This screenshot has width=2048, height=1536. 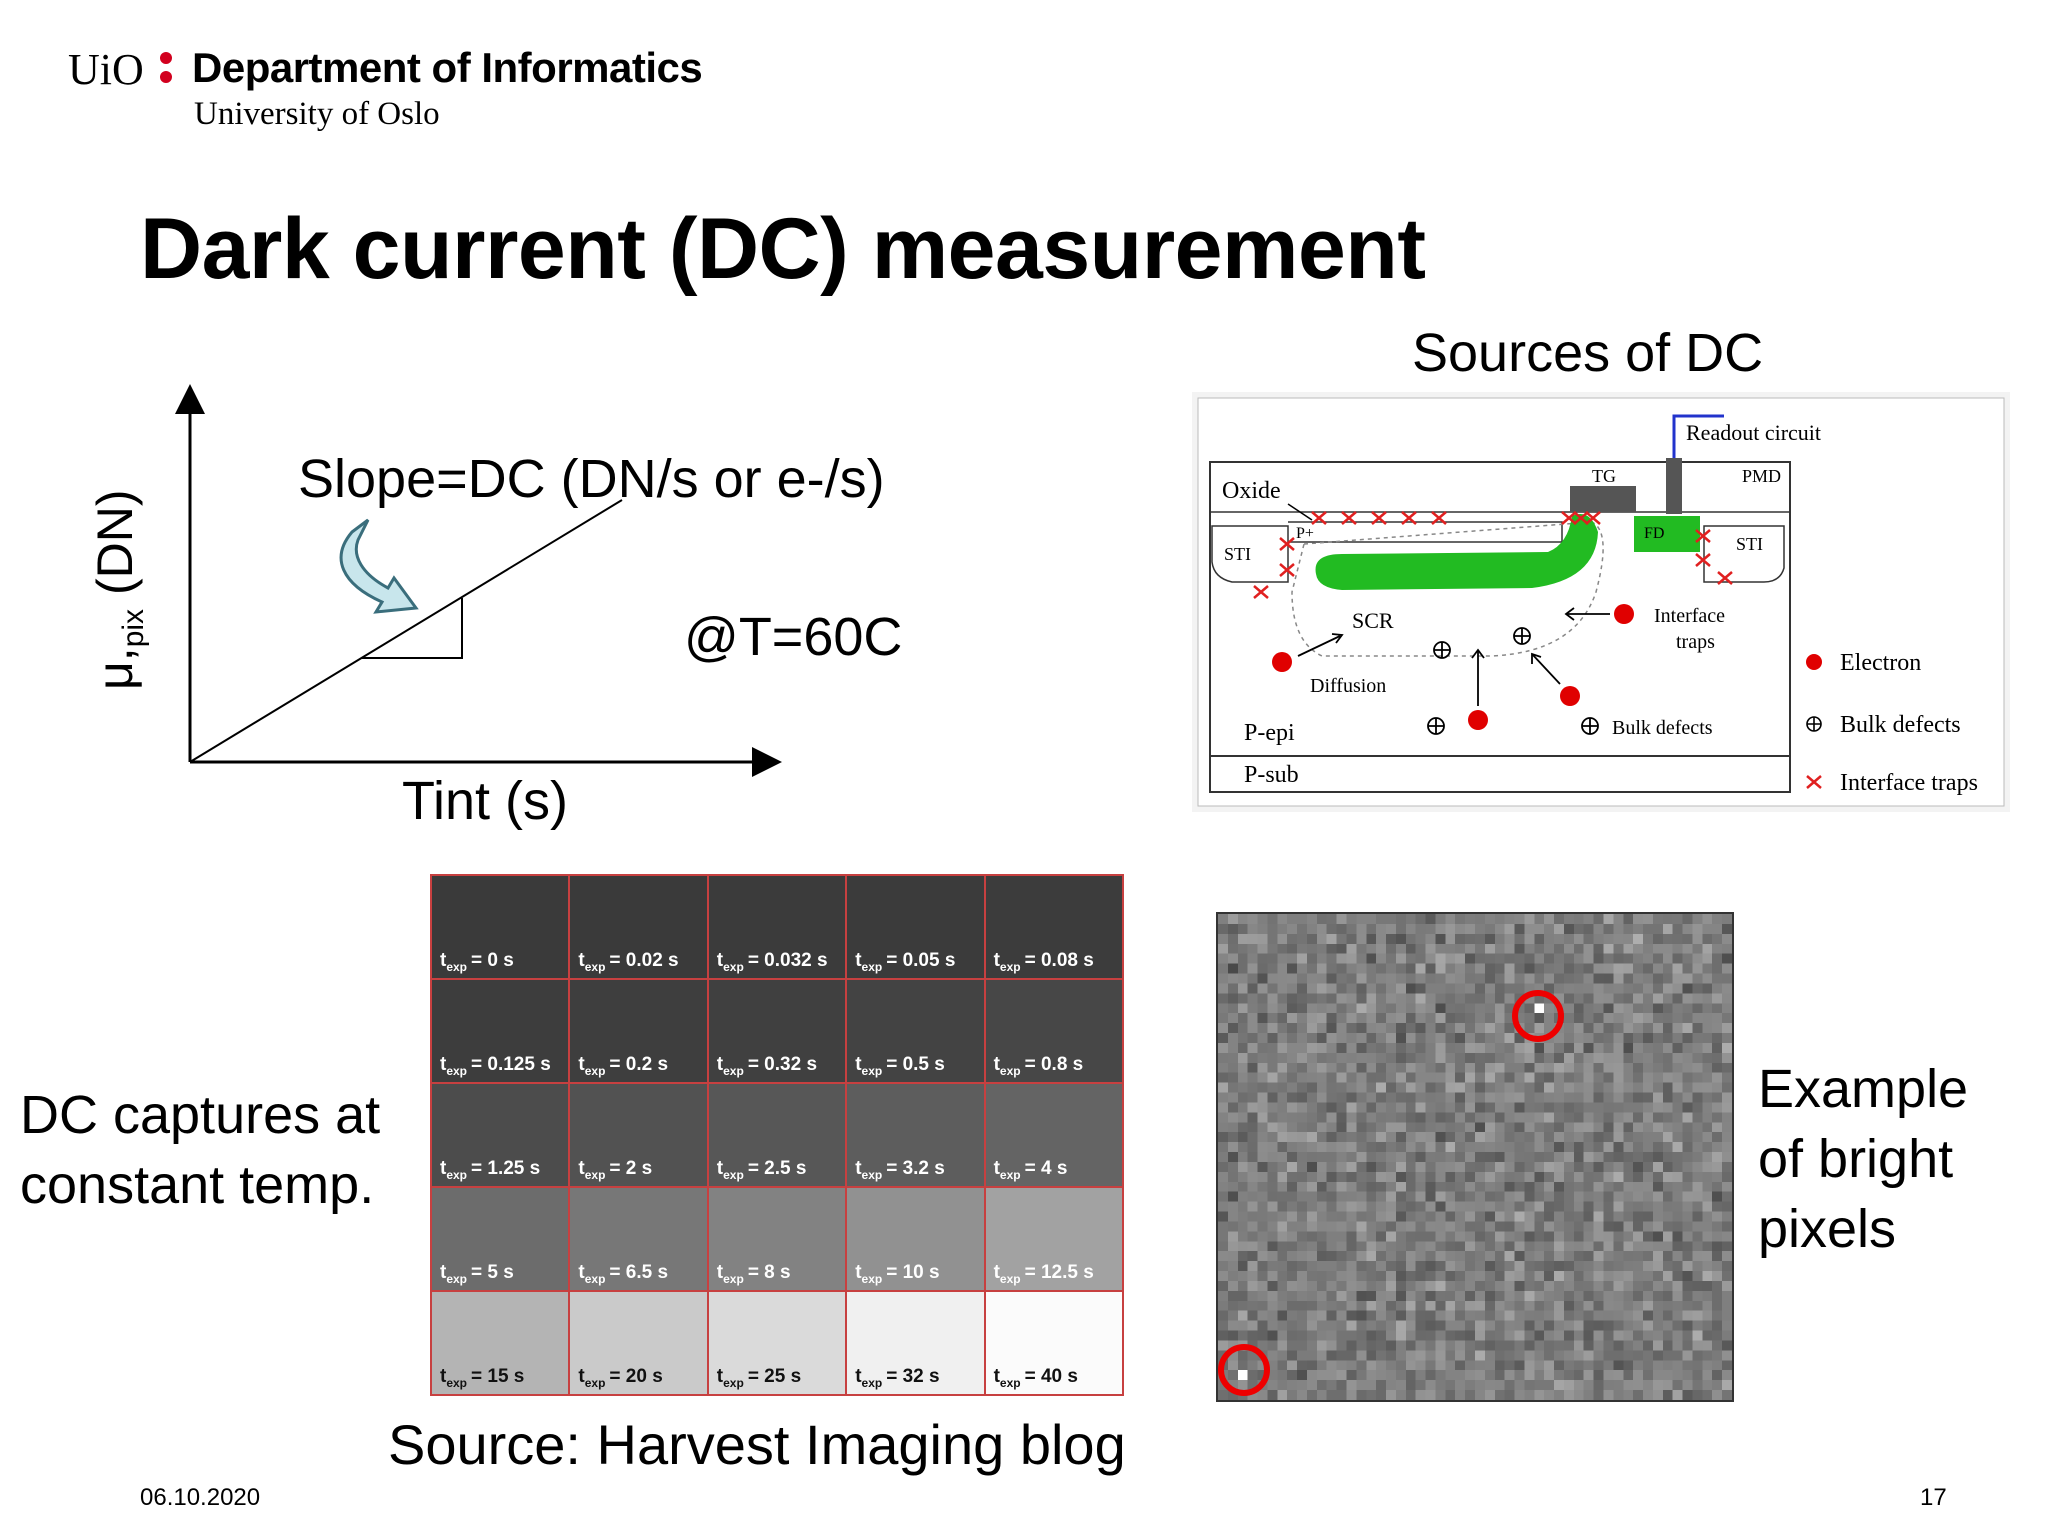 What do you see at coordinates (777, 1343) in the screenshot?
I see `capture-cell: texp = 25 s` at bounding box center [777, 1343].